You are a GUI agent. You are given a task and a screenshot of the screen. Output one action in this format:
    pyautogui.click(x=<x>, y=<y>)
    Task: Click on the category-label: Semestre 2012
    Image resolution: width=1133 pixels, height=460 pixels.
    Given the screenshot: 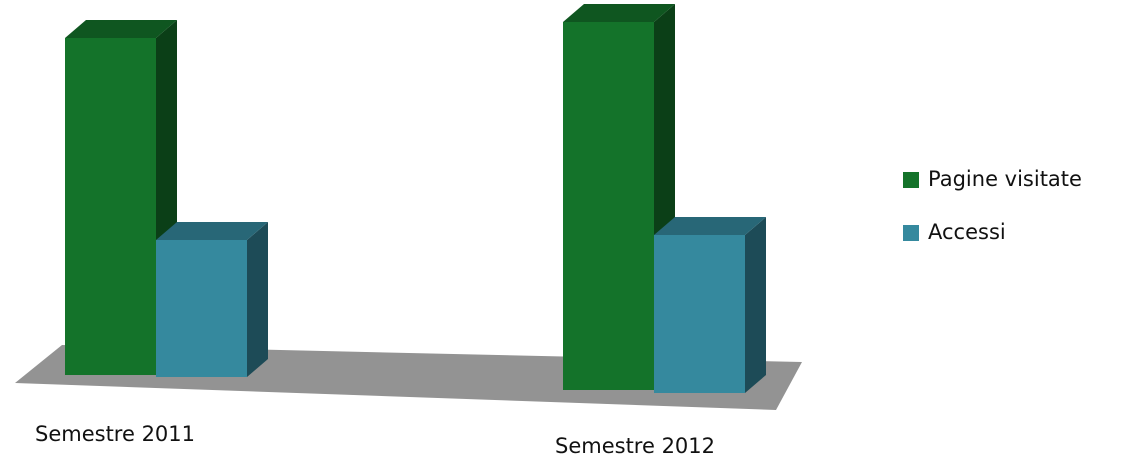 What is the action you would take?
    pyautogui.click(x=635, y=446)
    